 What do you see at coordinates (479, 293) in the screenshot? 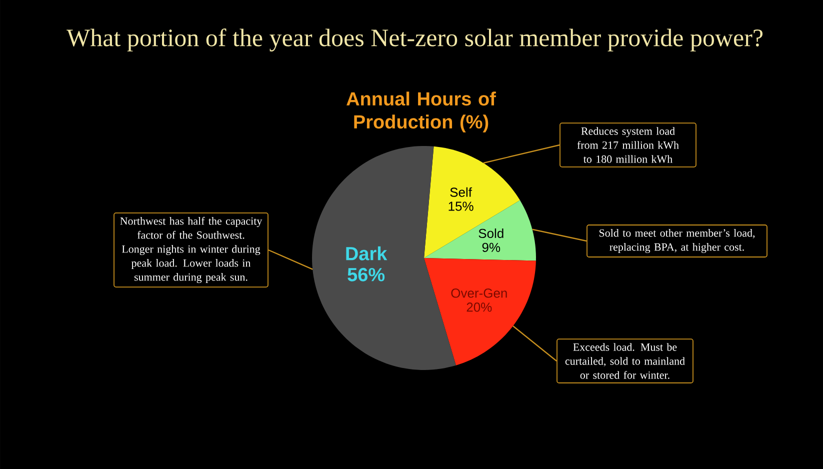
I see `slice-label: Over-Gen` at bounding box center [479, 293].